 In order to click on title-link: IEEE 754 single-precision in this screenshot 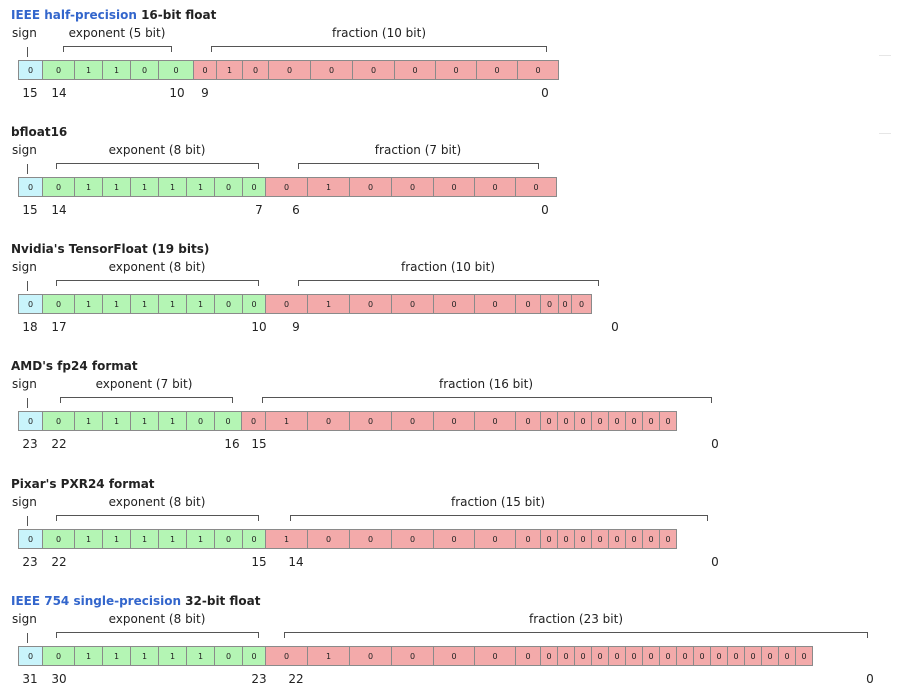, I will do `click(96, 601)`.